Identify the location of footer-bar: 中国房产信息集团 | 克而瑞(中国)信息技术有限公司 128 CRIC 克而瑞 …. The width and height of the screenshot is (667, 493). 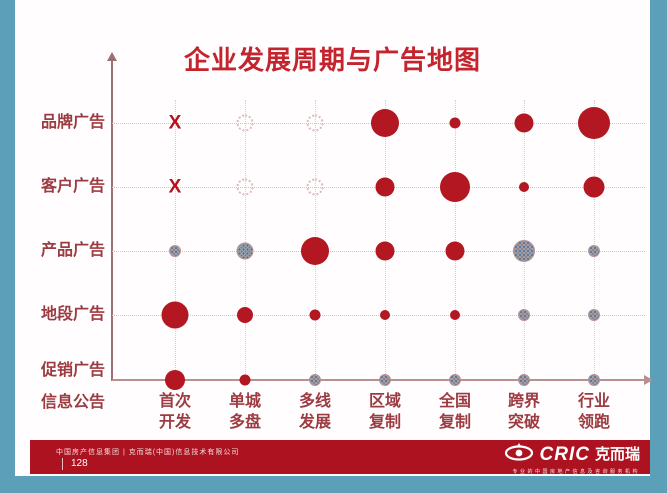
(340, 457).